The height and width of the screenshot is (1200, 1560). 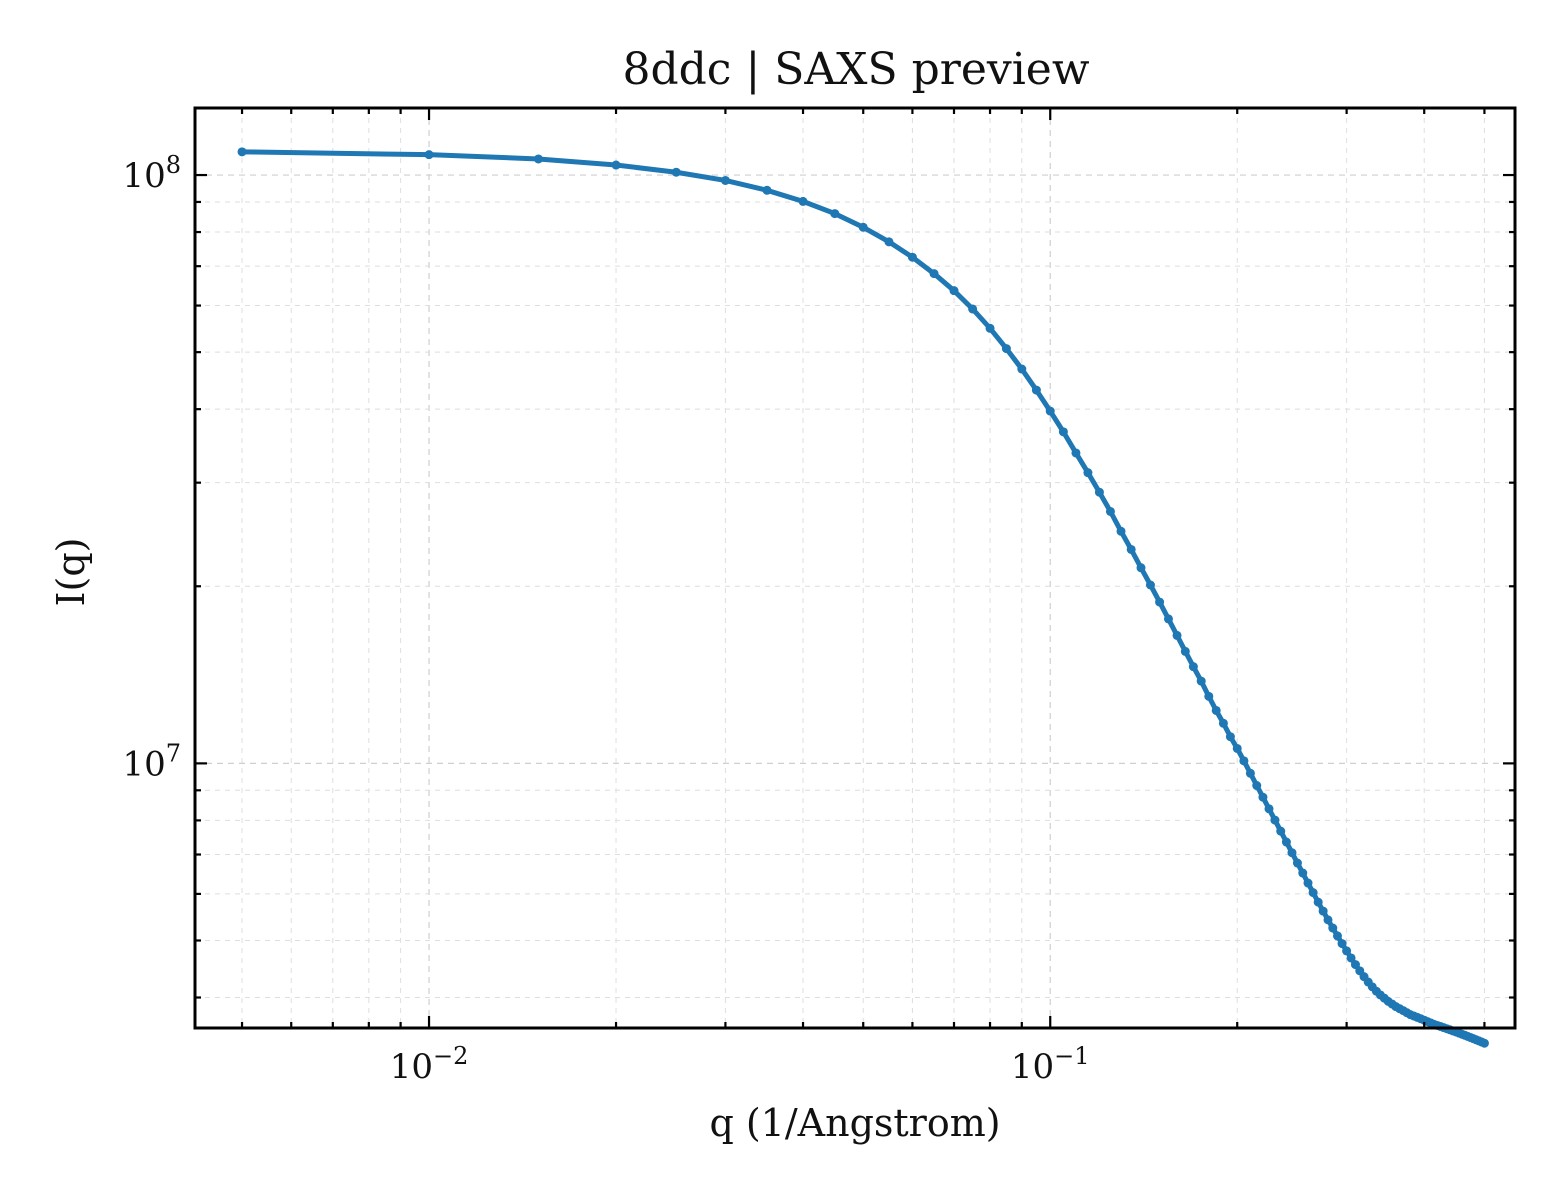 What do you see at coordinates (854, 1123) in the screenshot?
I see `x-axis-label: q (1/Angstrom)` at bounding box center [854, 1123].